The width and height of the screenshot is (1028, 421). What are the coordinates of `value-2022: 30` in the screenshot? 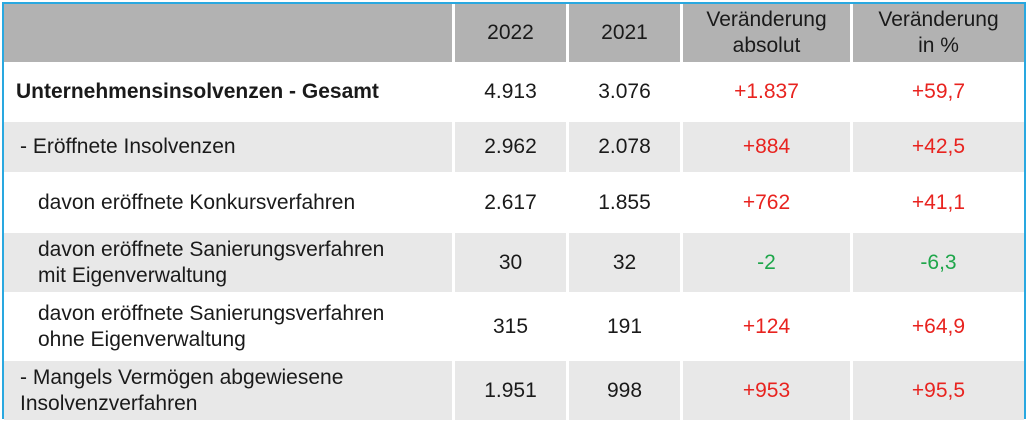 It's located at (512, 264).